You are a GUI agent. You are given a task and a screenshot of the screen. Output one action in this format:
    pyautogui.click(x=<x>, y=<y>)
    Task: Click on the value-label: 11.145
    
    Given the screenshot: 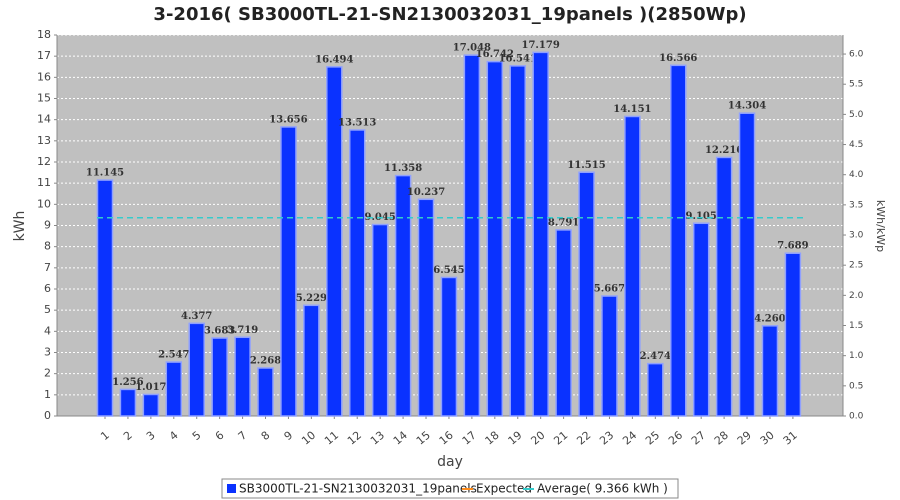 What is the action you would take?
    pyautogui.click(x=105, y=173)
    